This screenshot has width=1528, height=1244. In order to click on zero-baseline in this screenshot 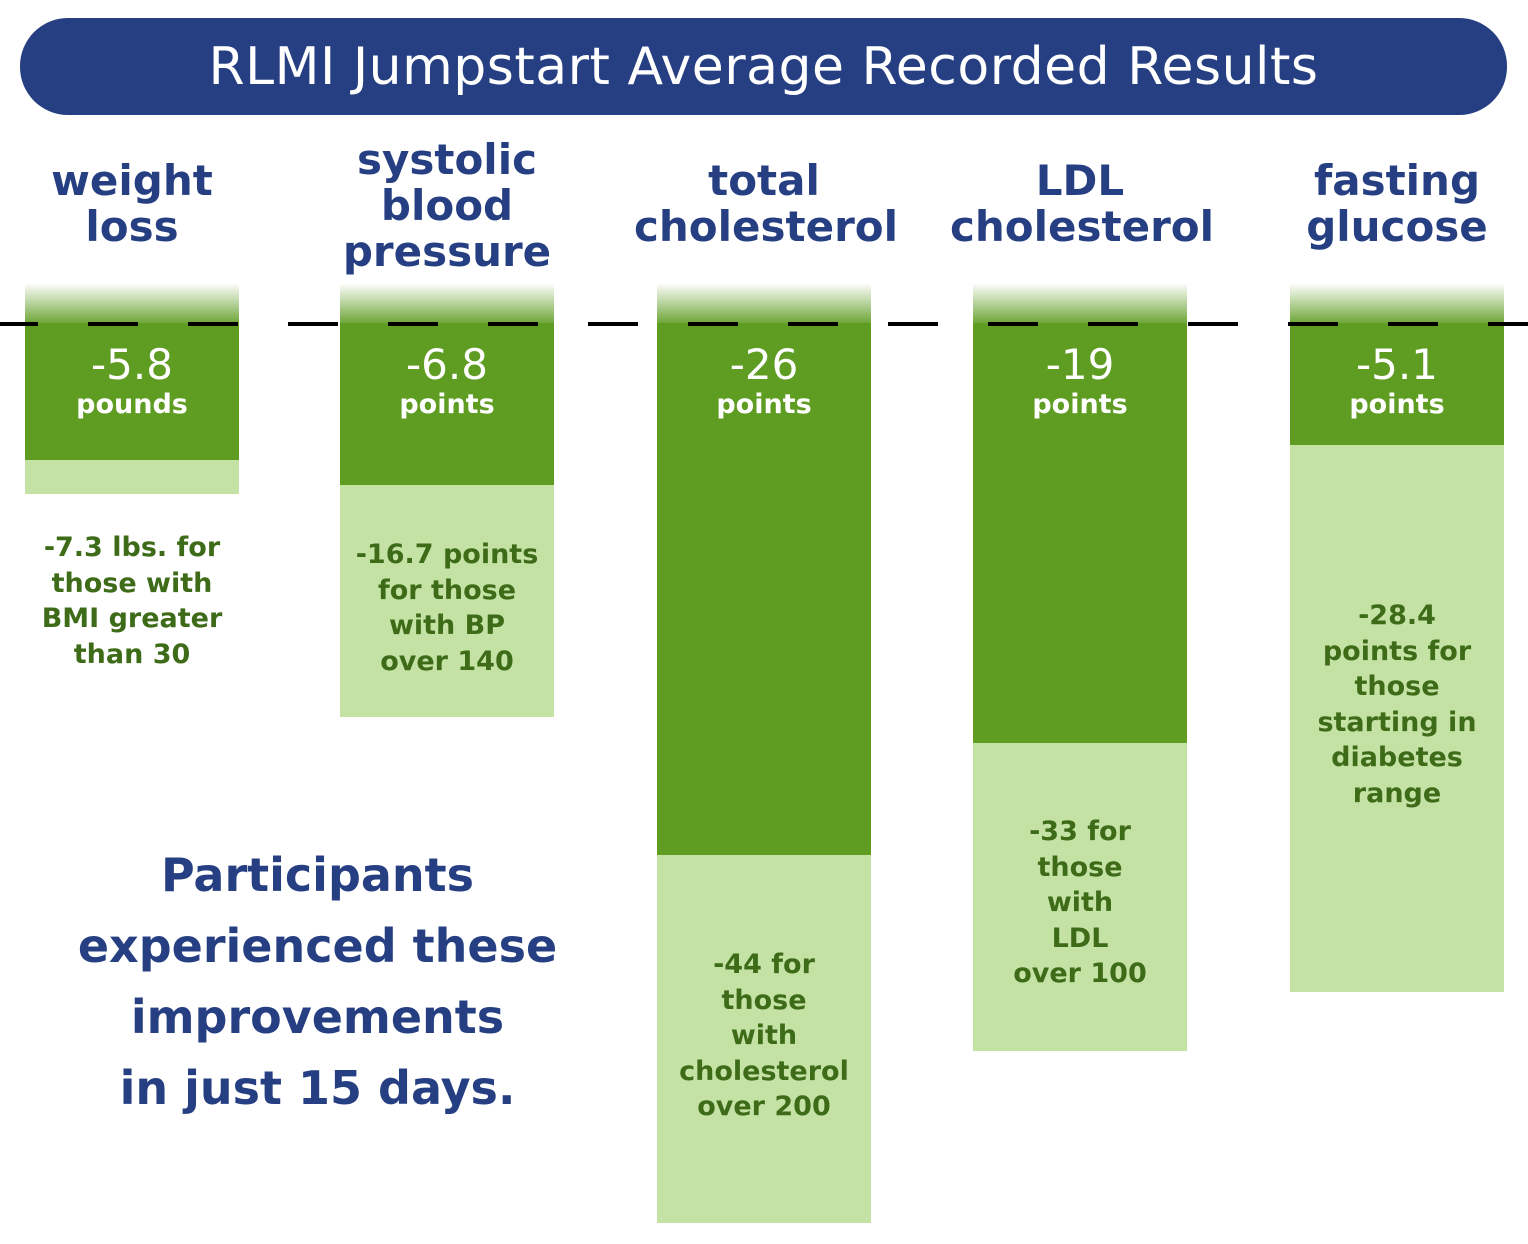, I will do `click(764, 324)`.